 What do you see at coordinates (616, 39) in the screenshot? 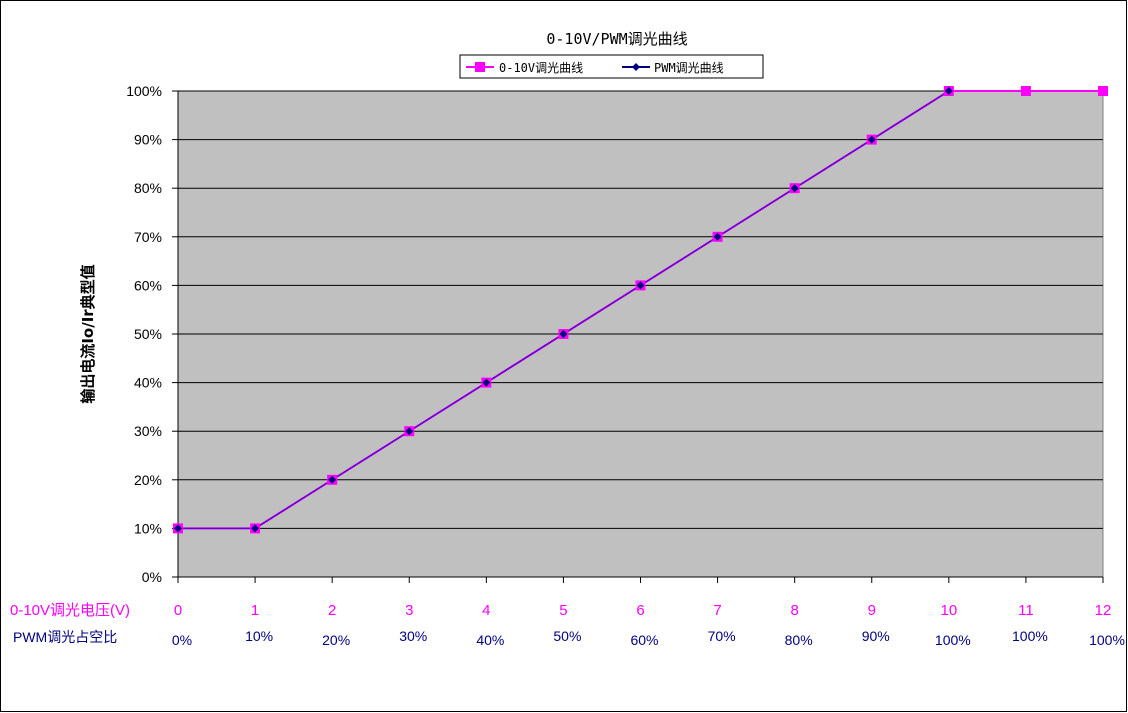
I see `chart-title: 0-10V/PWM调光曲线` at bounding box center [616, 39].